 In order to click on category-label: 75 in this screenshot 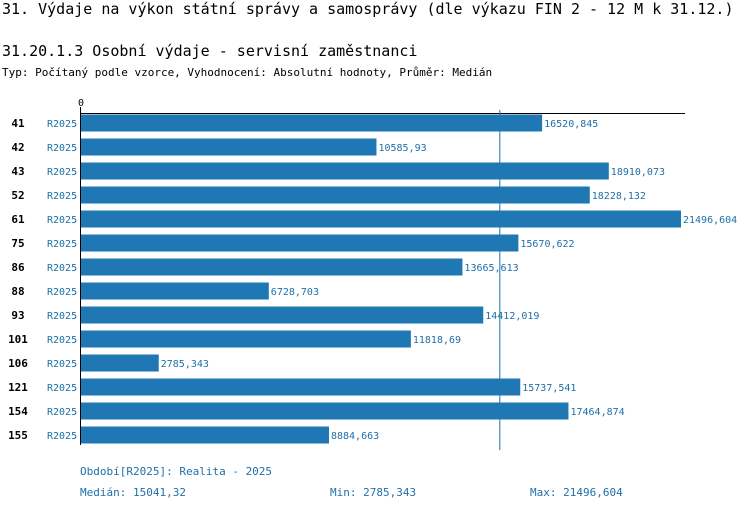, I will do `click(17, 243)`.